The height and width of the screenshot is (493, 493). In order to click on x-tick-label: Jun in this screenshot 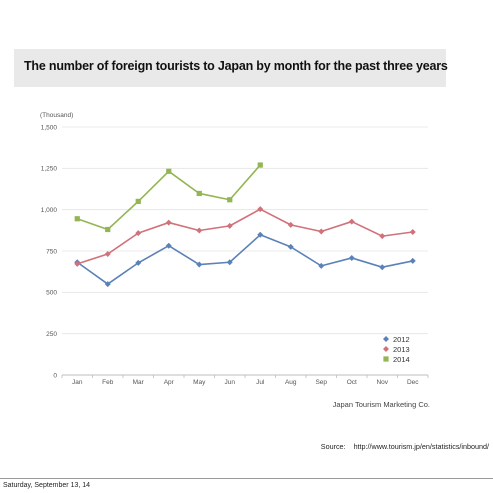, I will do `click(230, 382)`.